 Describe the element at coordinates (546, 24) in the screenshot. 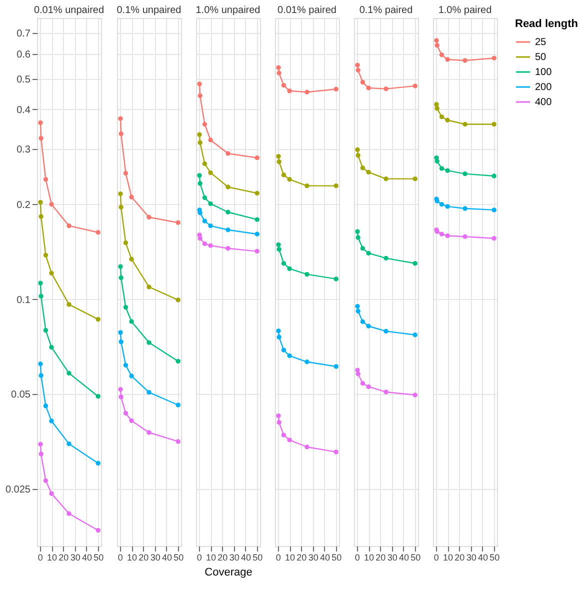

I see `legend-title: Read length` at that location.